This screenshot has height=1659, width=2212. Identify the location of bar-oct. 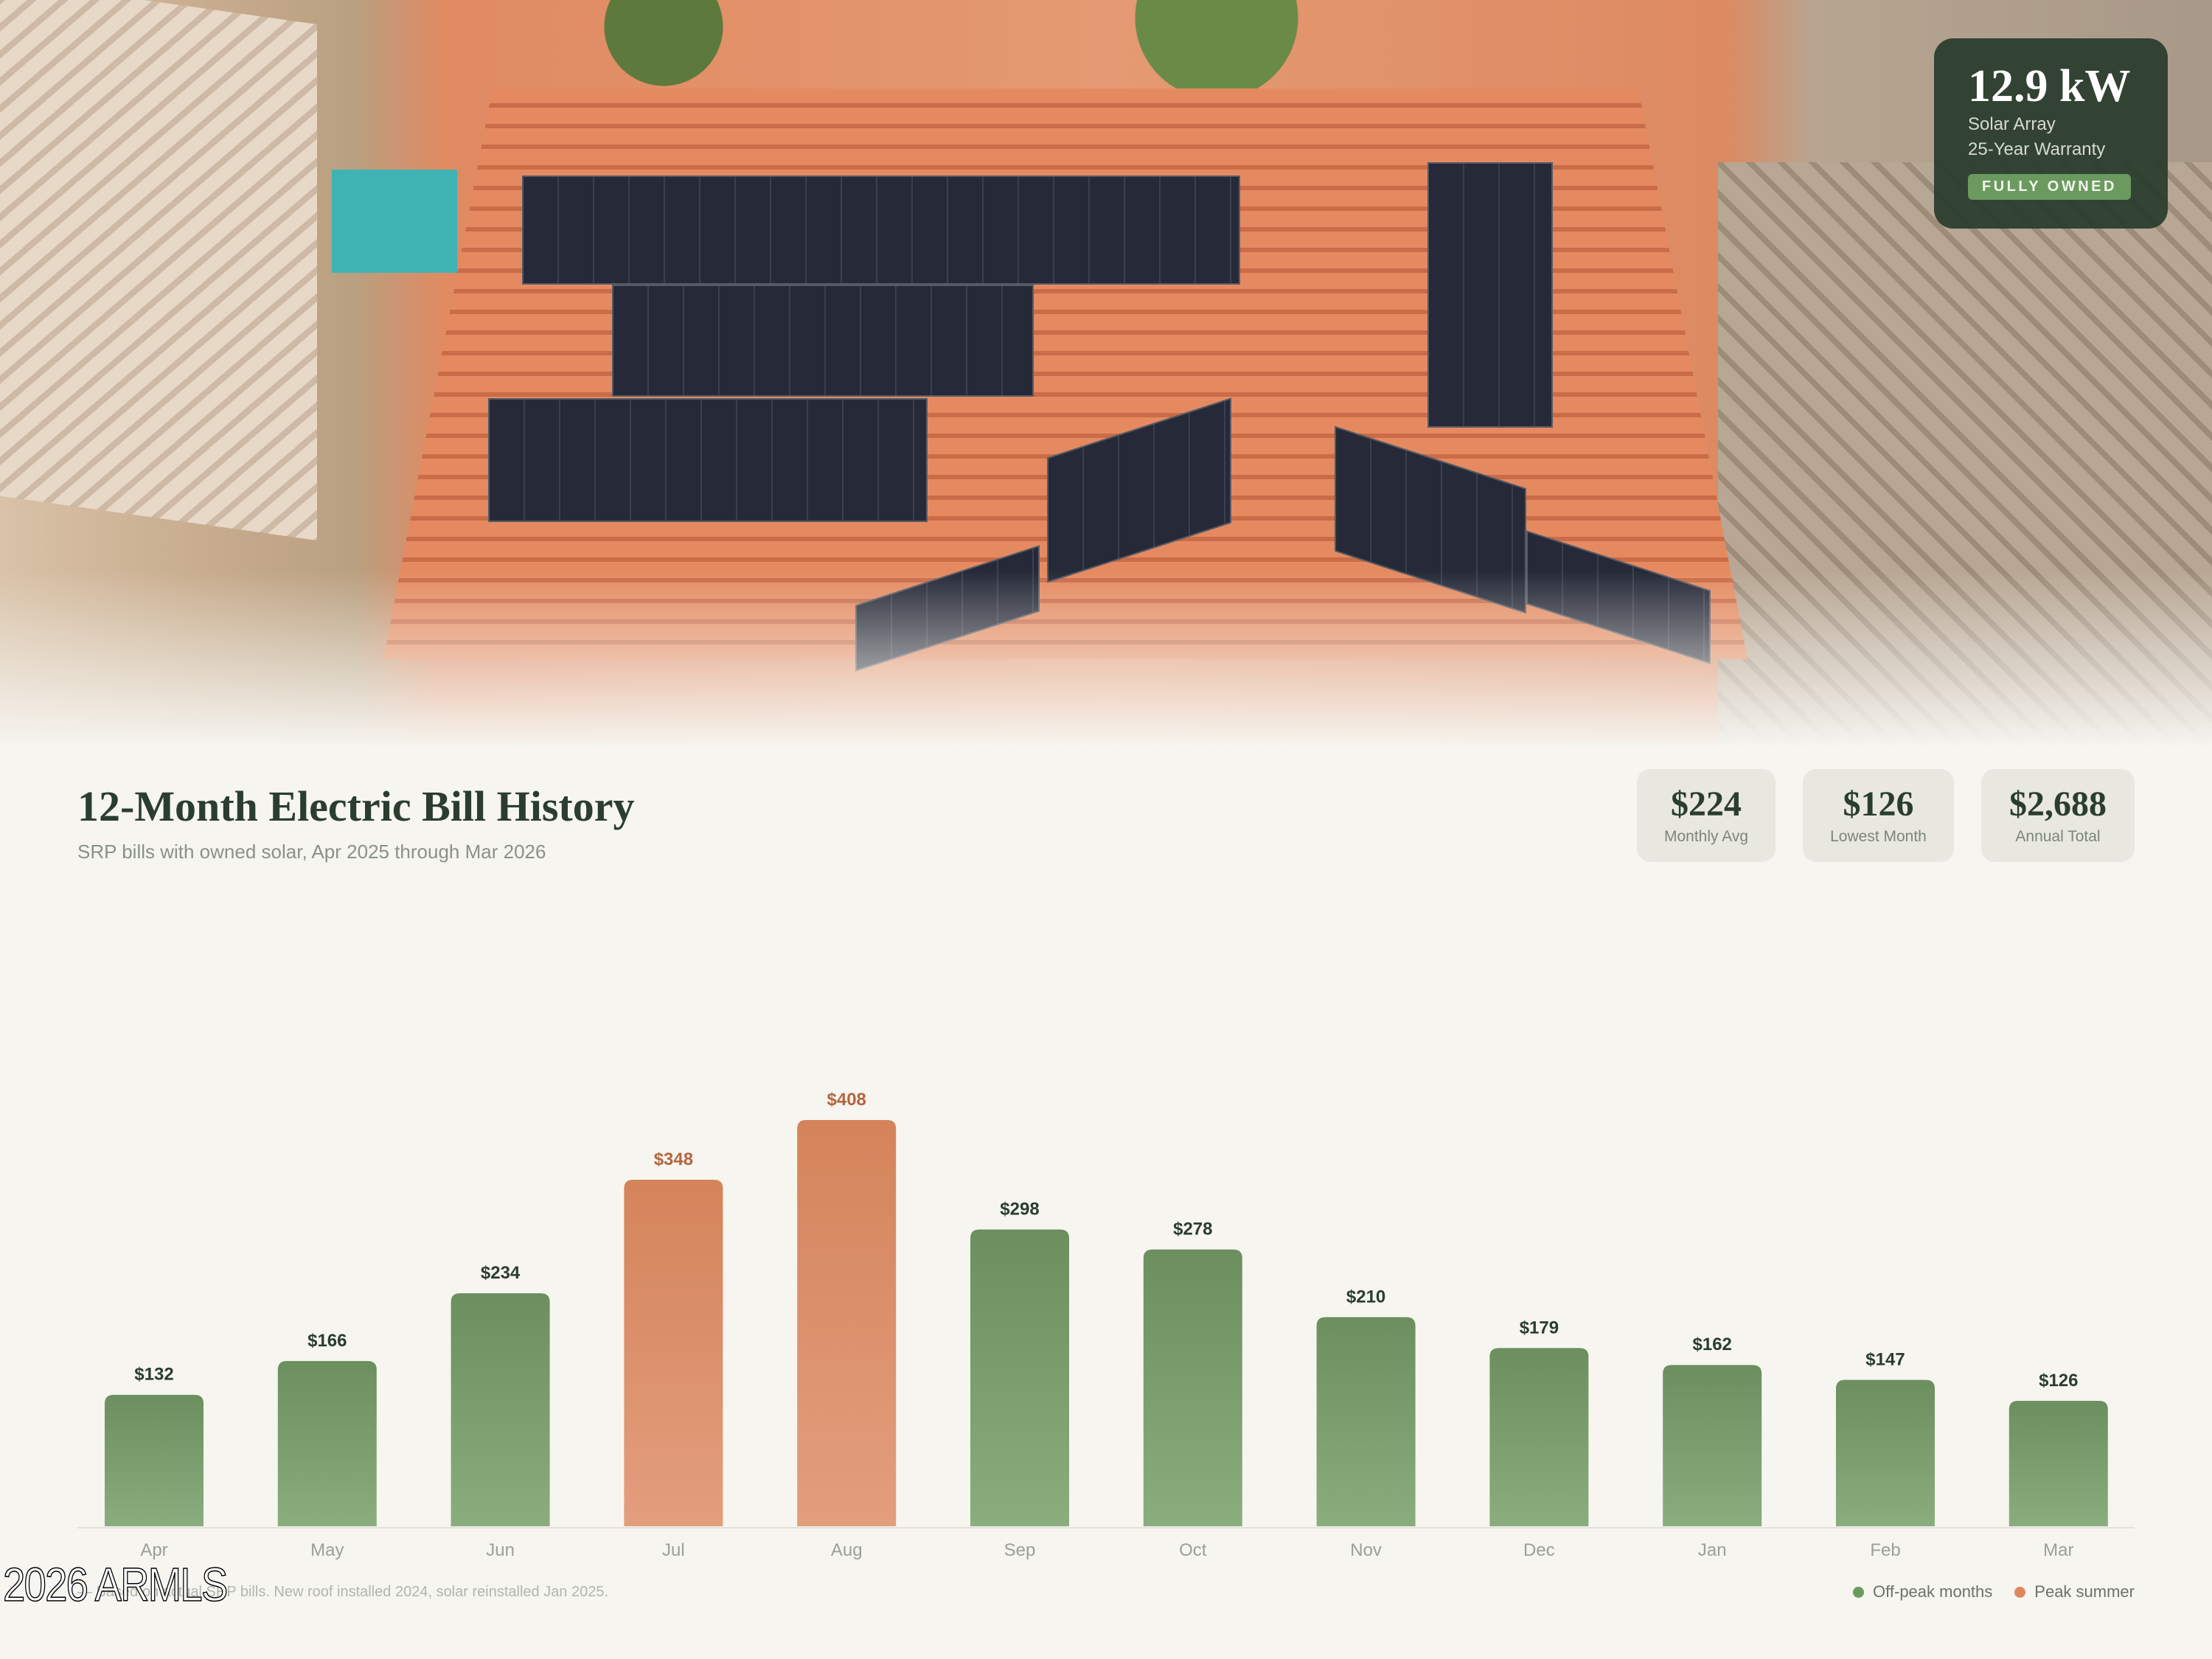
(1192, 1387).